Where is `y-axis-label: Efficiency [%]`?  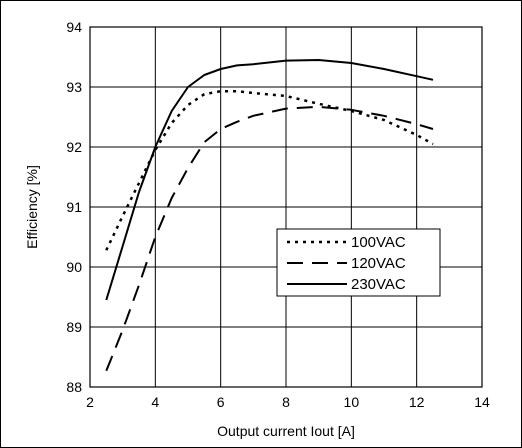
y-axis-label: Efficiency [%] is located at coordinates (32, 207).